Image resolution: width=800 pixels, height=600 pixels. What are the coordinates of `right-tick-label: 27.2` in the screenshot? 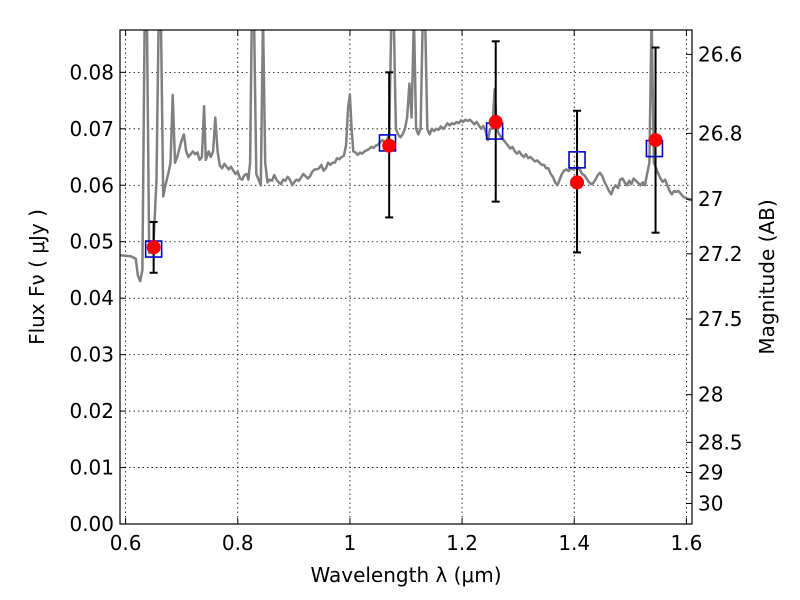 It's located at (720, 254).